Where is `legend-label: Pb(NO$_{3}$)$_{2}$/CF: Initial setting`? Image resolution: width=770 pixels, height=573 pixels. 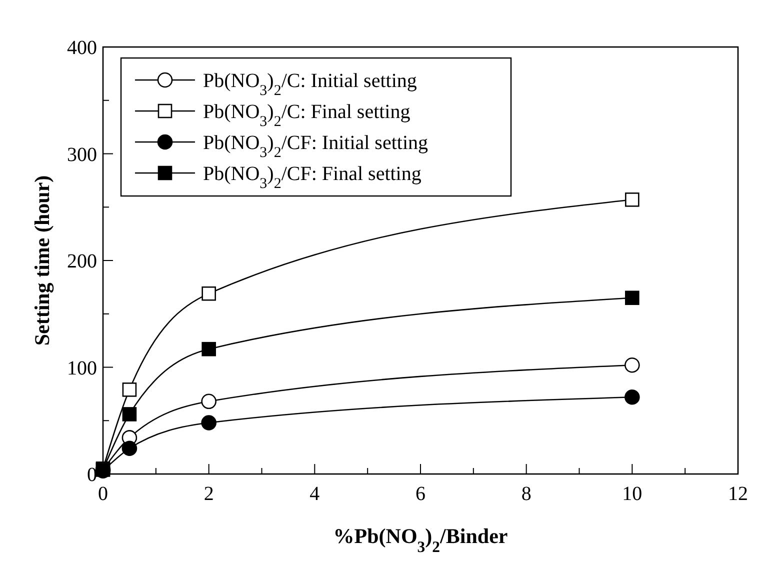
legend-label: Pb(NO$_{3}$)$_{2}$/CF: Initial setting is located at coordinates (315, 146).